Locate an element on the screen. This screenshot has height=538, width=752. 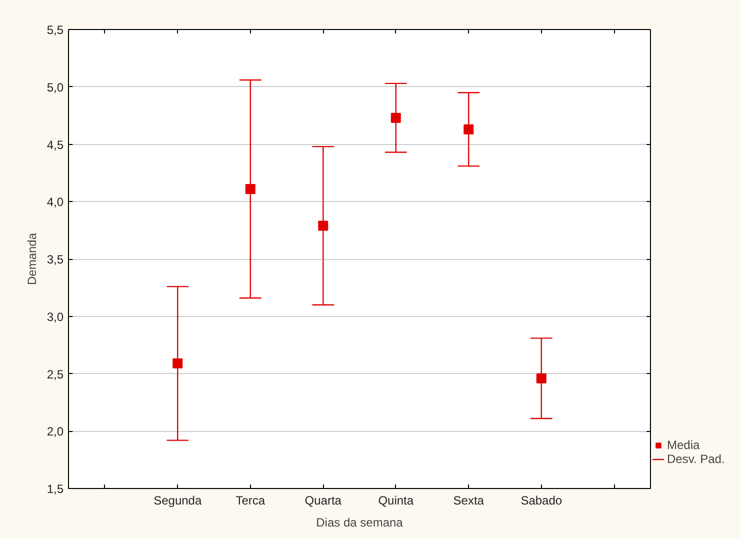
x-tick-label: Terca is located at coordinates (251, 501).